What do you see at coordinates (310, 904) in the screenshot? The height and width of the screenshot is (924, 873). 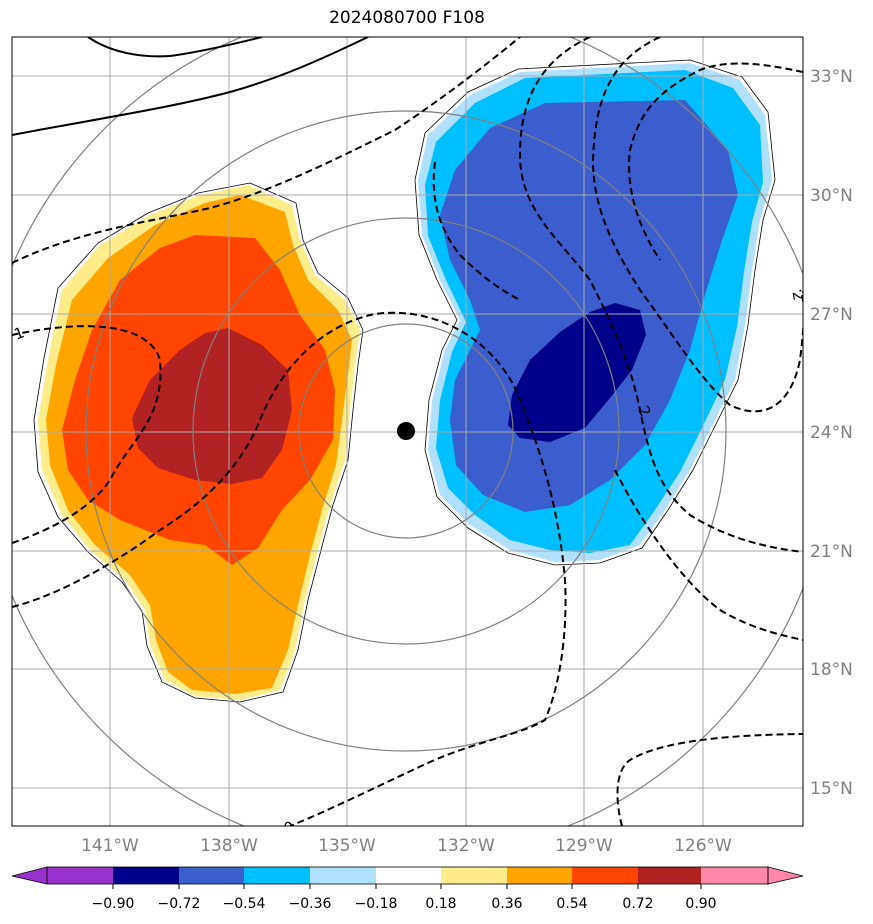 I see `colorbar-tick-label: −0.36` at bounding box center [310, 904].